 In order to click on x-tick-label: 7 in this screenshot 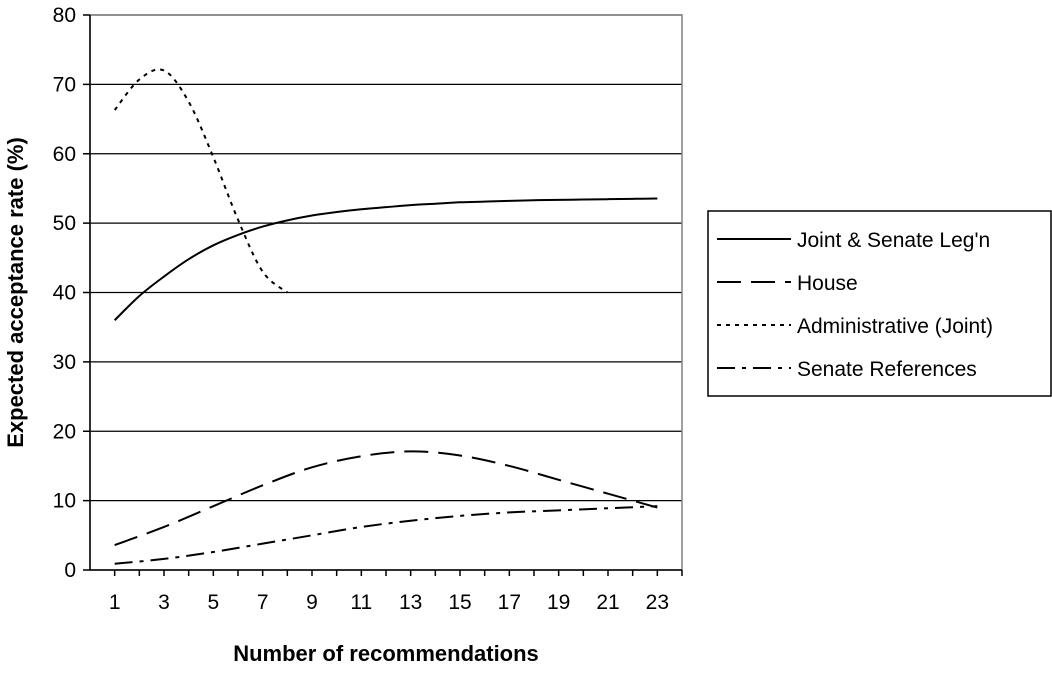, I will do `click(263, 602)`.